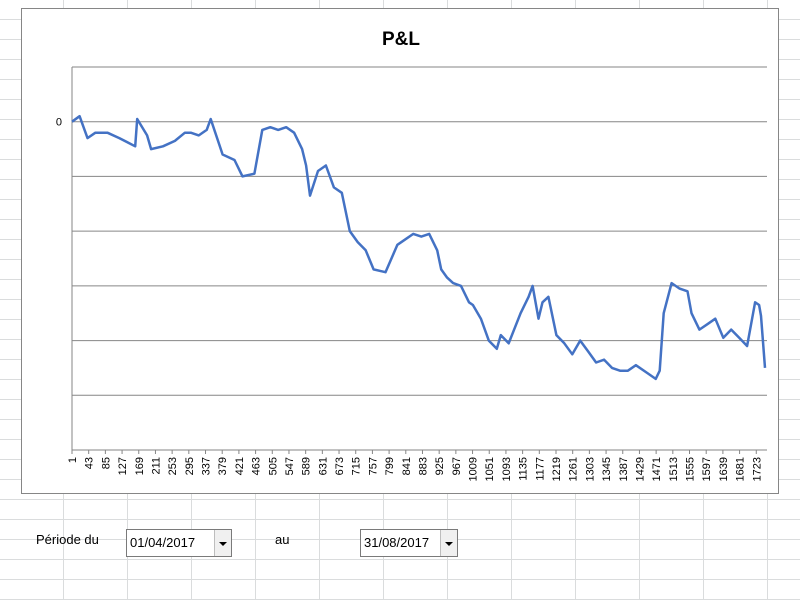 Image resolution: width=800 pixels, height=600 pixels. What do you see at coordinates (557, 469) in the screenshot?
I see `x-tick-label: 1219` at bounding box center [557, 469].